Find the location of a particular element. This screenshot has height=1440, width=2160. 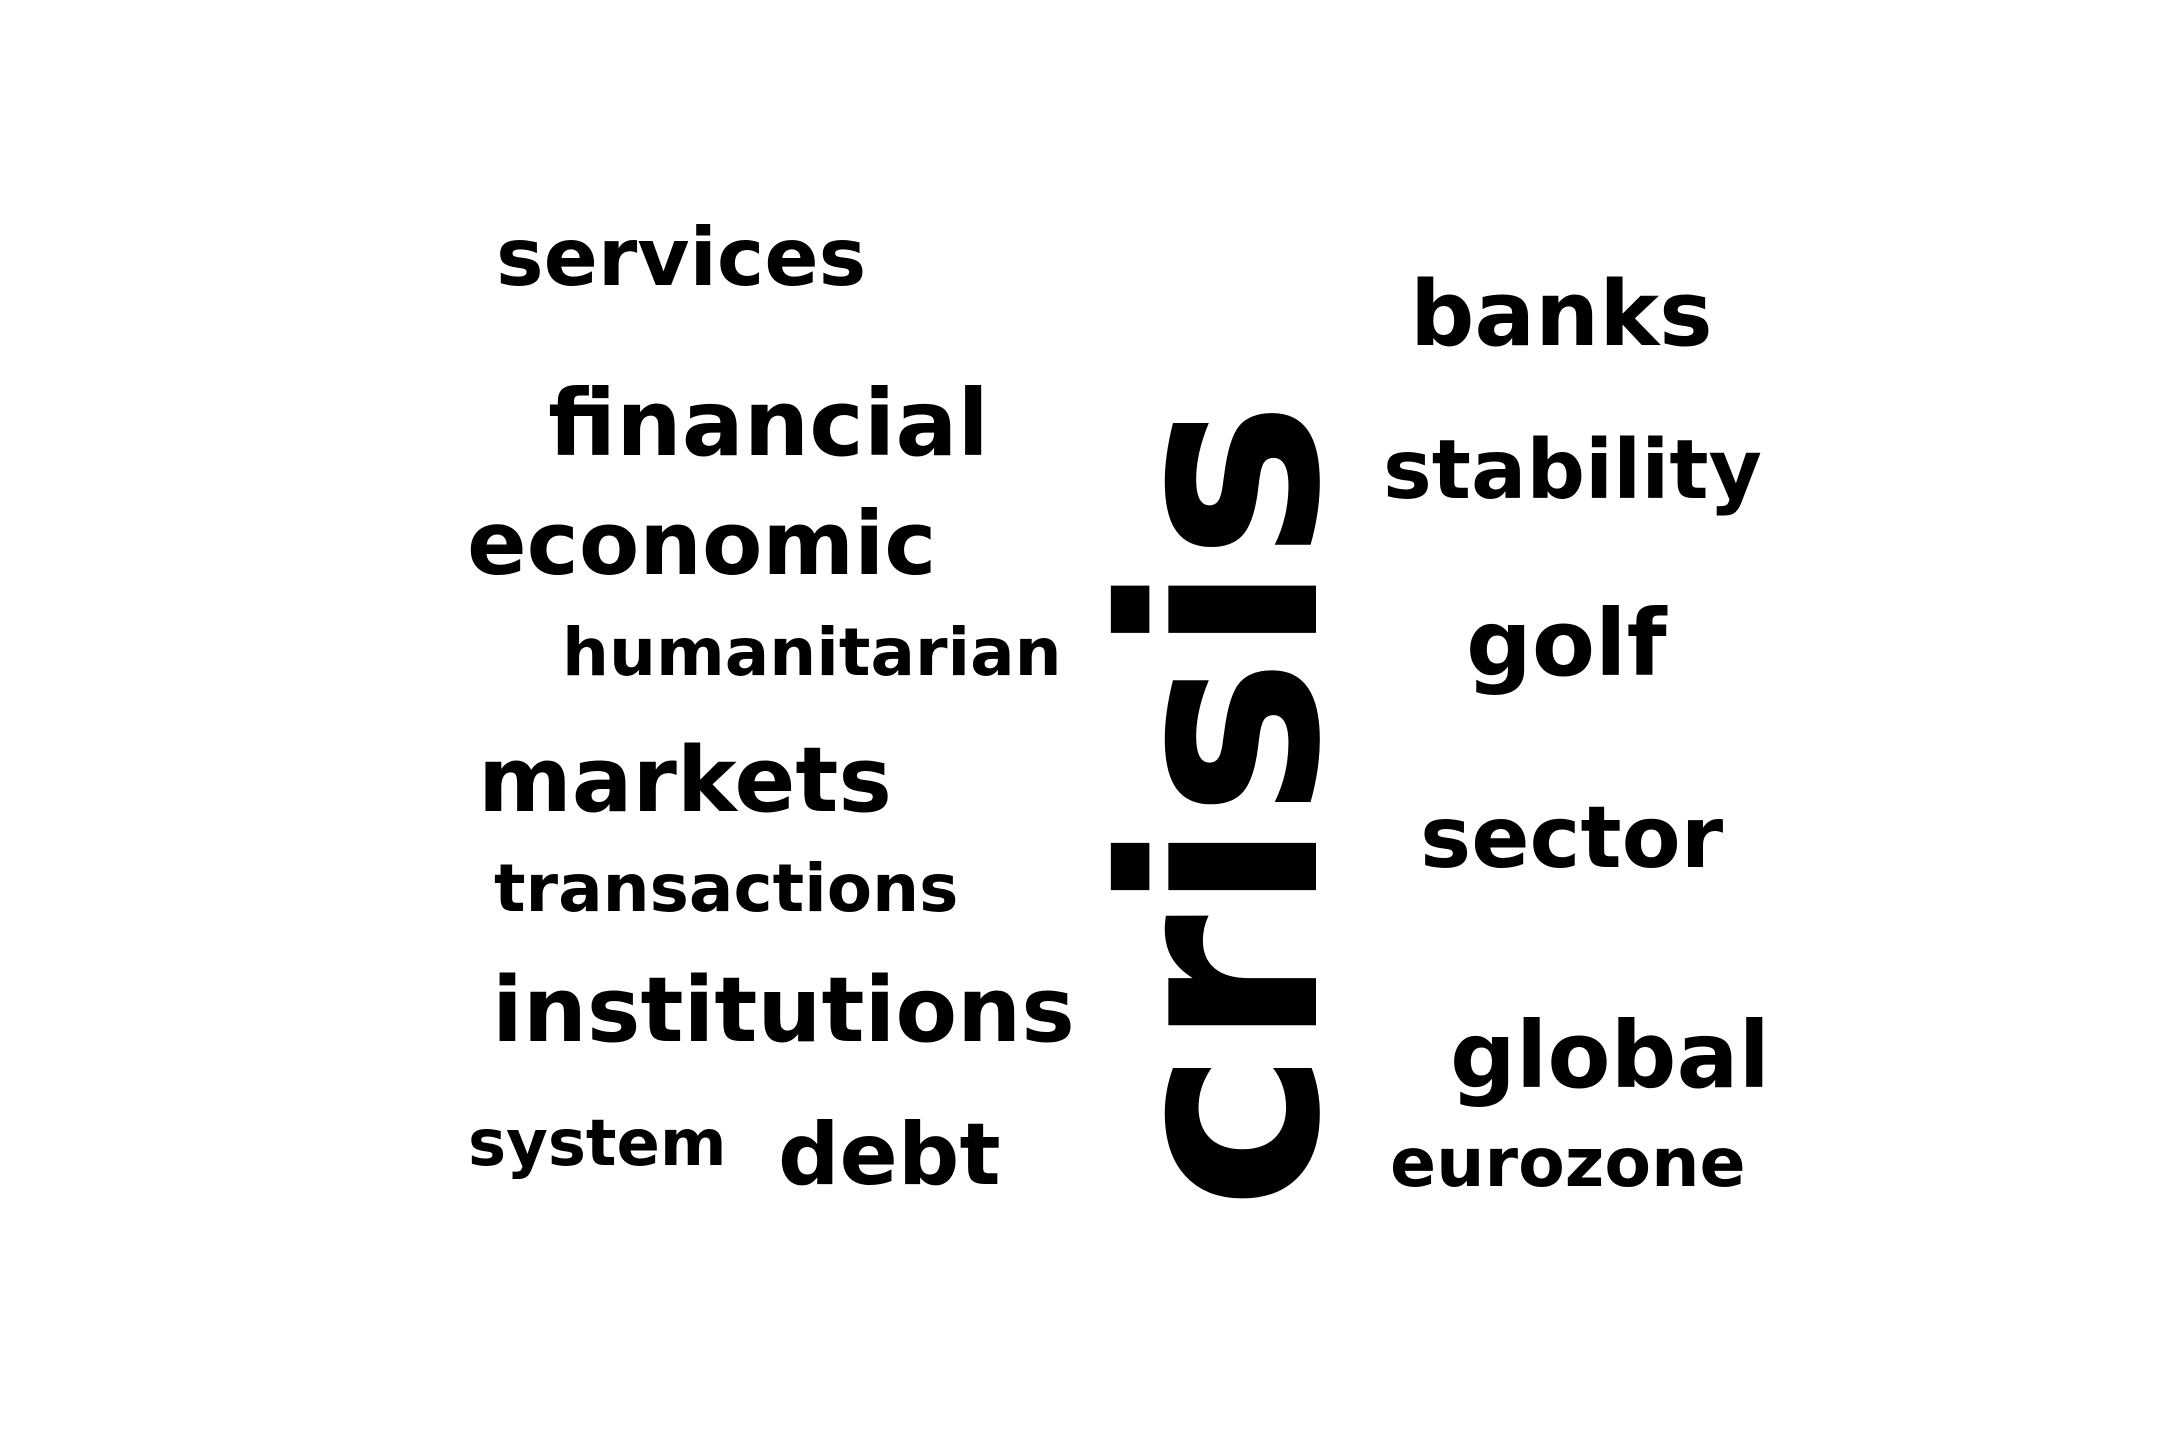

word-sector: sector is located at coordinates (1572, 838).